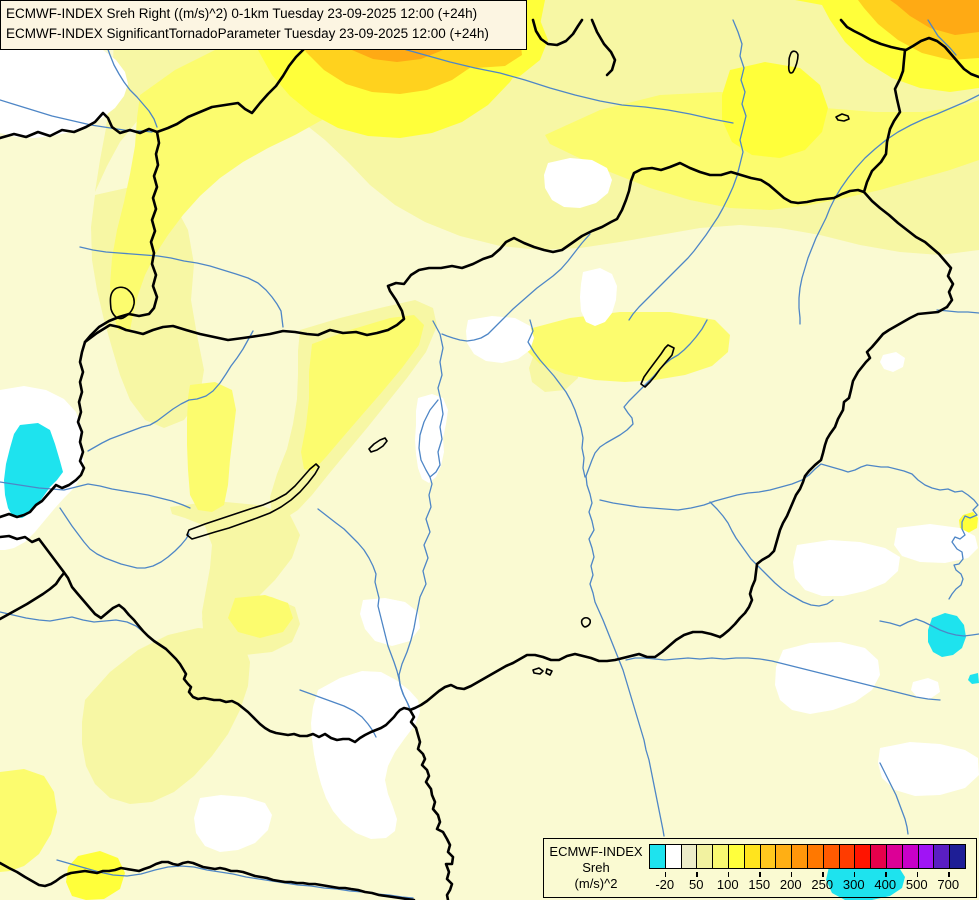 Image resolution: width=979 pixels, height=900 pixels. Describe the element at coordinates (421, 515) in the screenshot. I see `river-danube` at that location.